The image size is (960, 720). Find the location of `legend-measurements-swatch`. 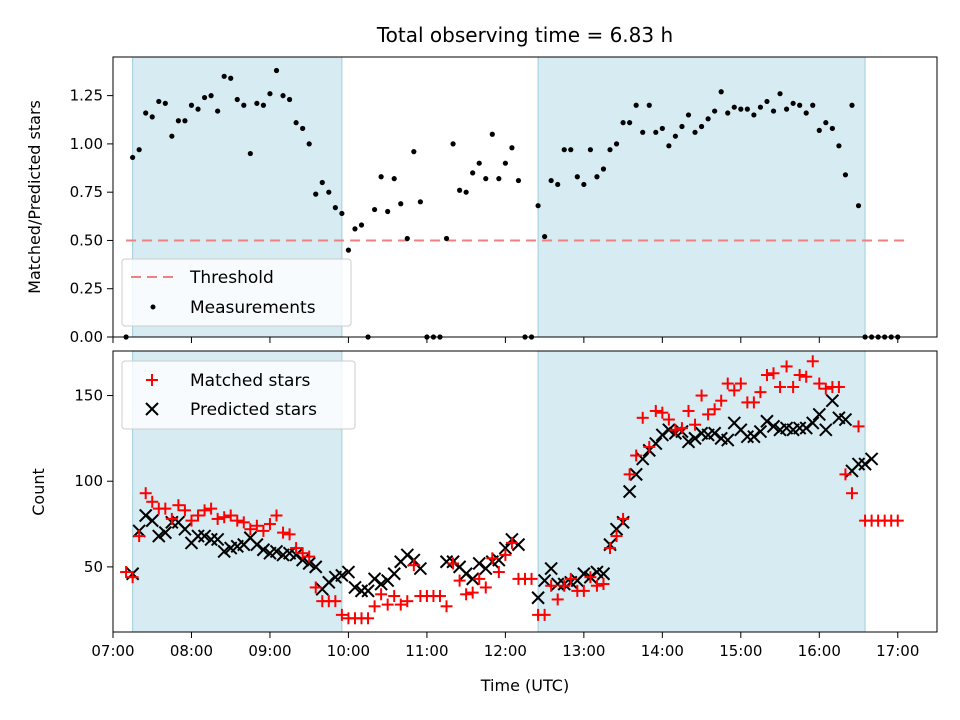

legend-measurements-swatch is located at coordinates (153, 307).